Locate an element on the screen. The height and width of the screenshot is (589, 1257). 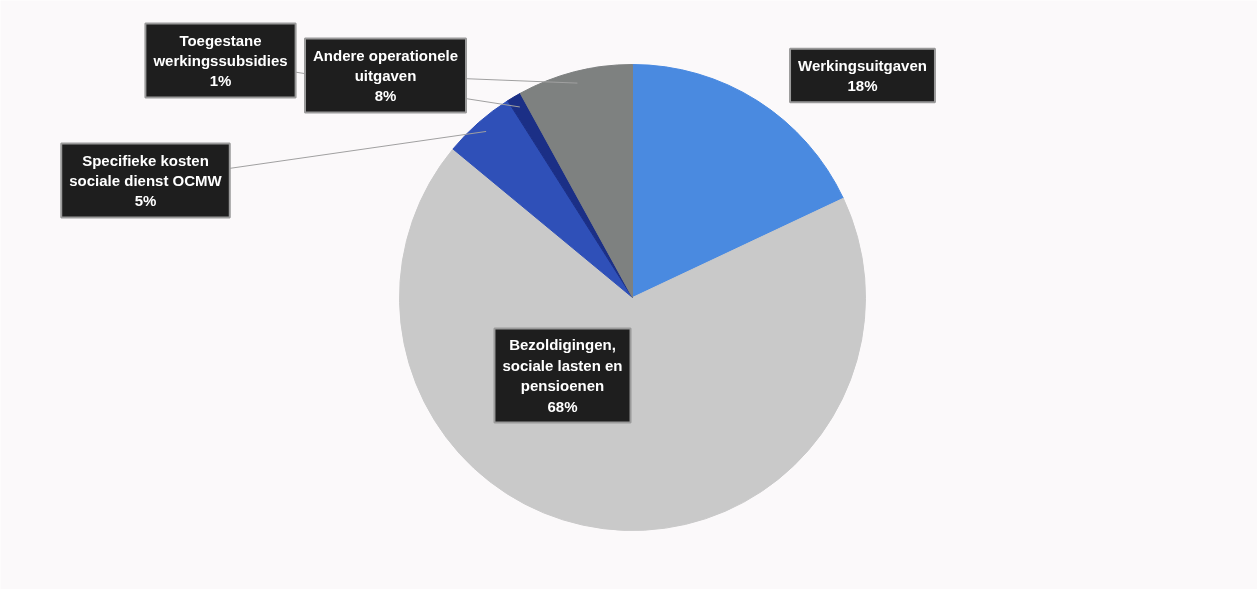
data-label: 68% is located at coordinates (562, 406).